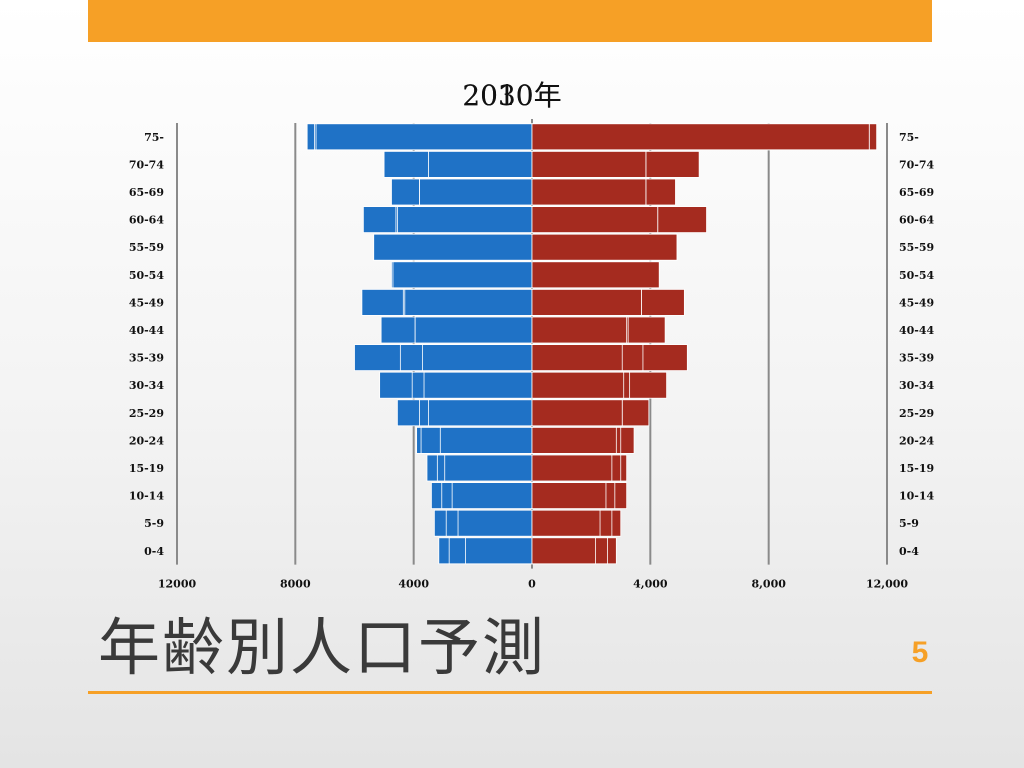 This screenshot has width=1024, height=768. I want to click on x-tick-left: 8000, so click(295, 584).